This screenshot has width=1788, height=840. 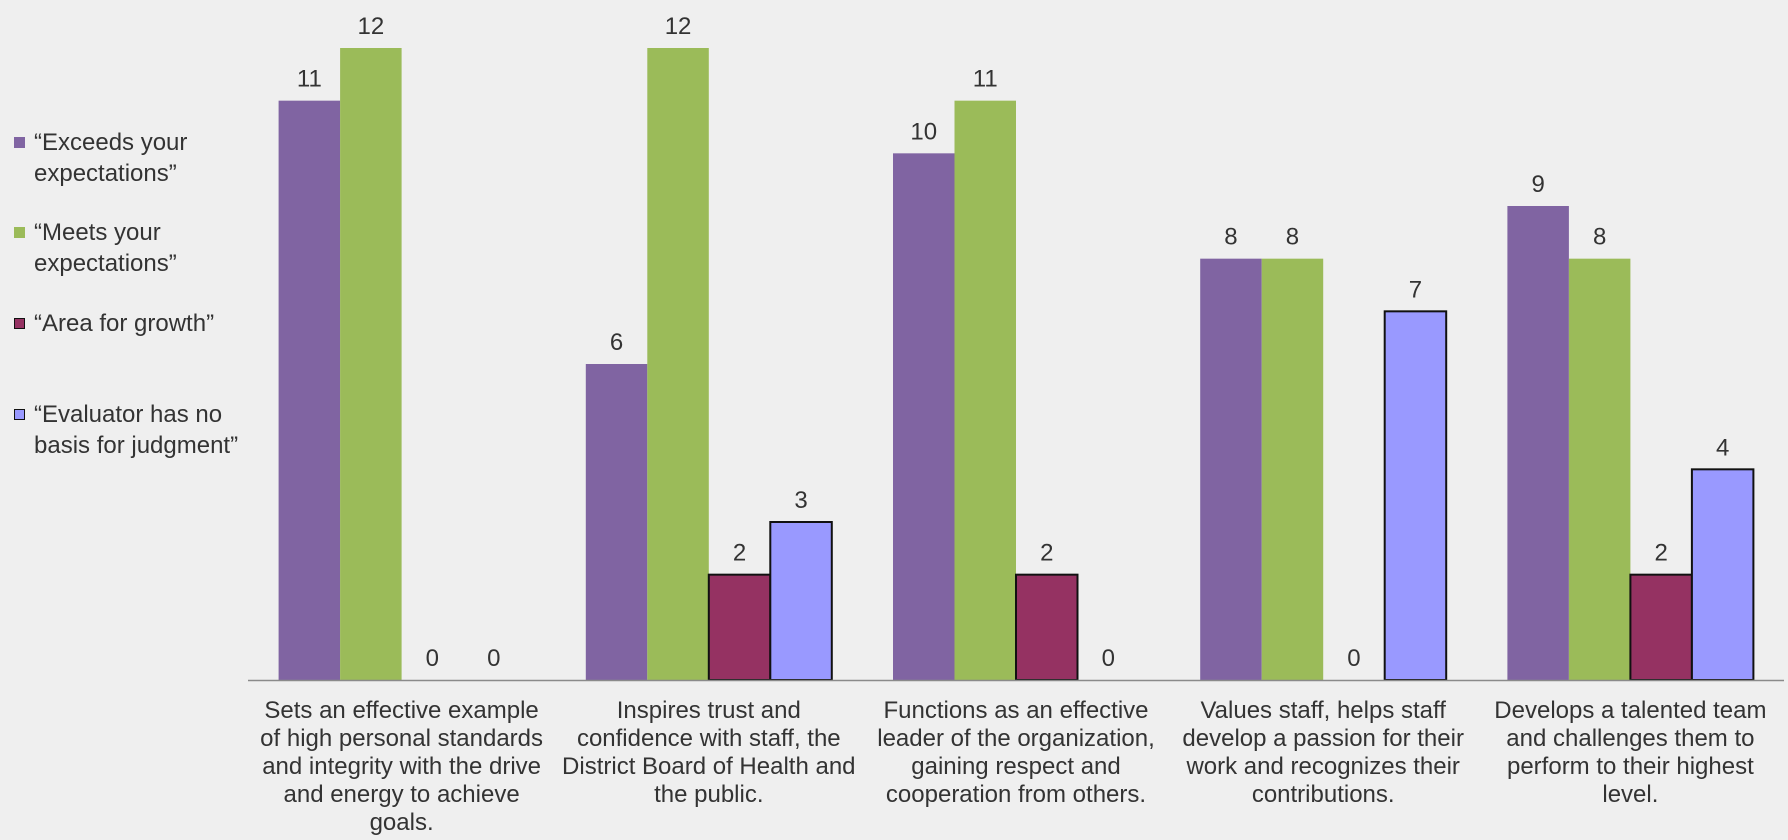 I want to click on legend-item-growth: “Area for growth”, so click(x=132, y=323).